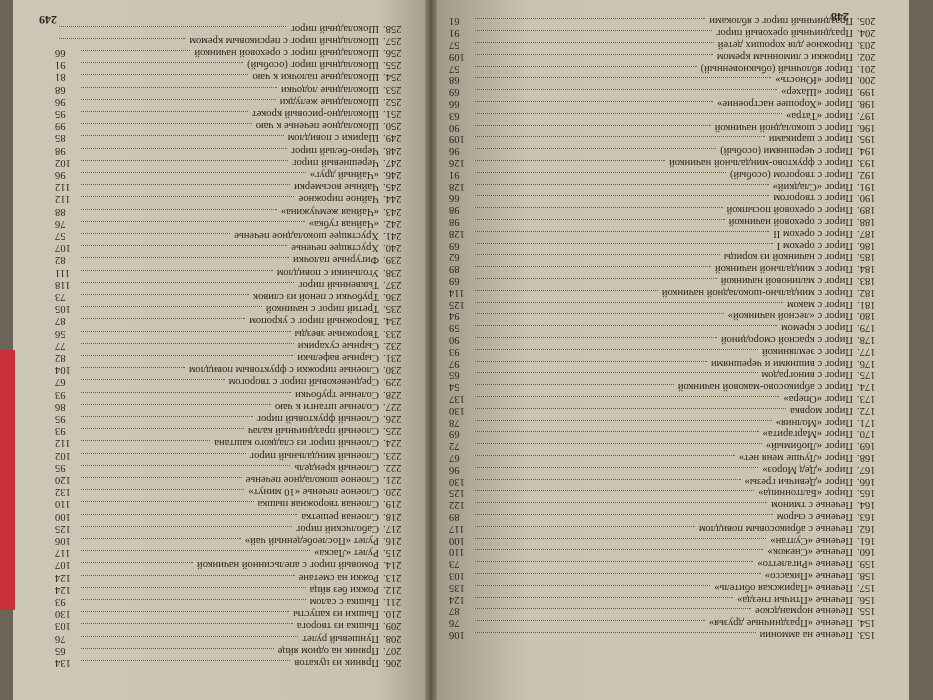 Image resolution: width=933 pixels, height=700 pixels. Describe the element at coordinates (454, 127) in the screenshot. I see `entry-page: 90` at that location.